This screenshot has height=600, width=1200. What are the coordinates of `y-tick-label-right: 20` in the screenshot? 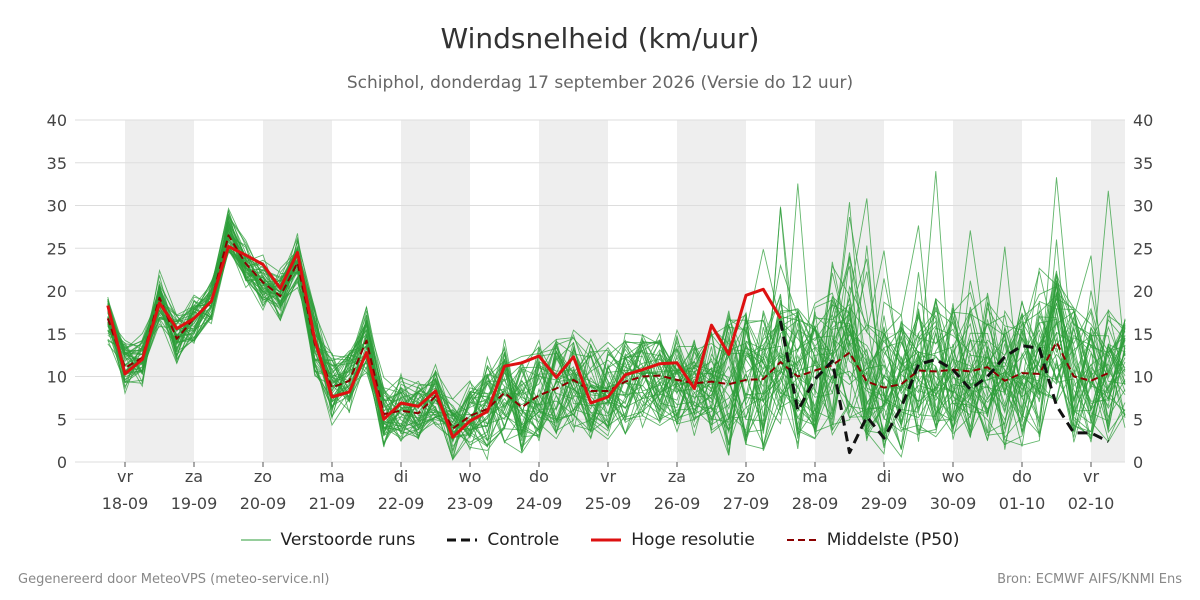 It's located at (1143, 291).